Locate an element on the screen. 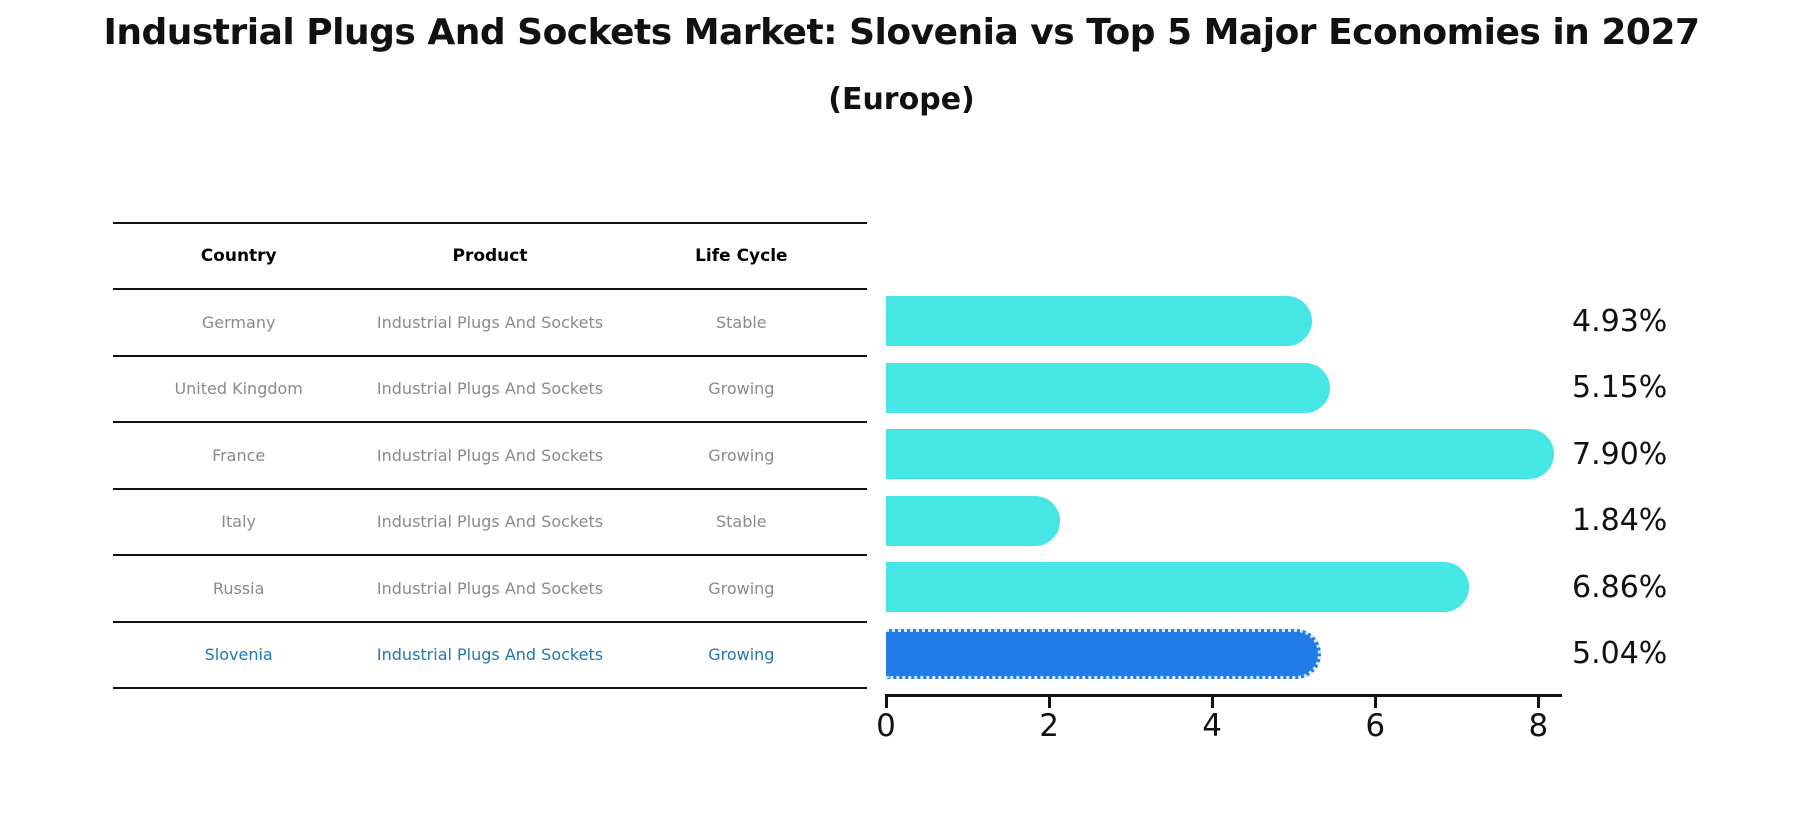 The image size is (1803, 823). table-header-row: Country Product Life Cycle is located at coordinates (490, 257).